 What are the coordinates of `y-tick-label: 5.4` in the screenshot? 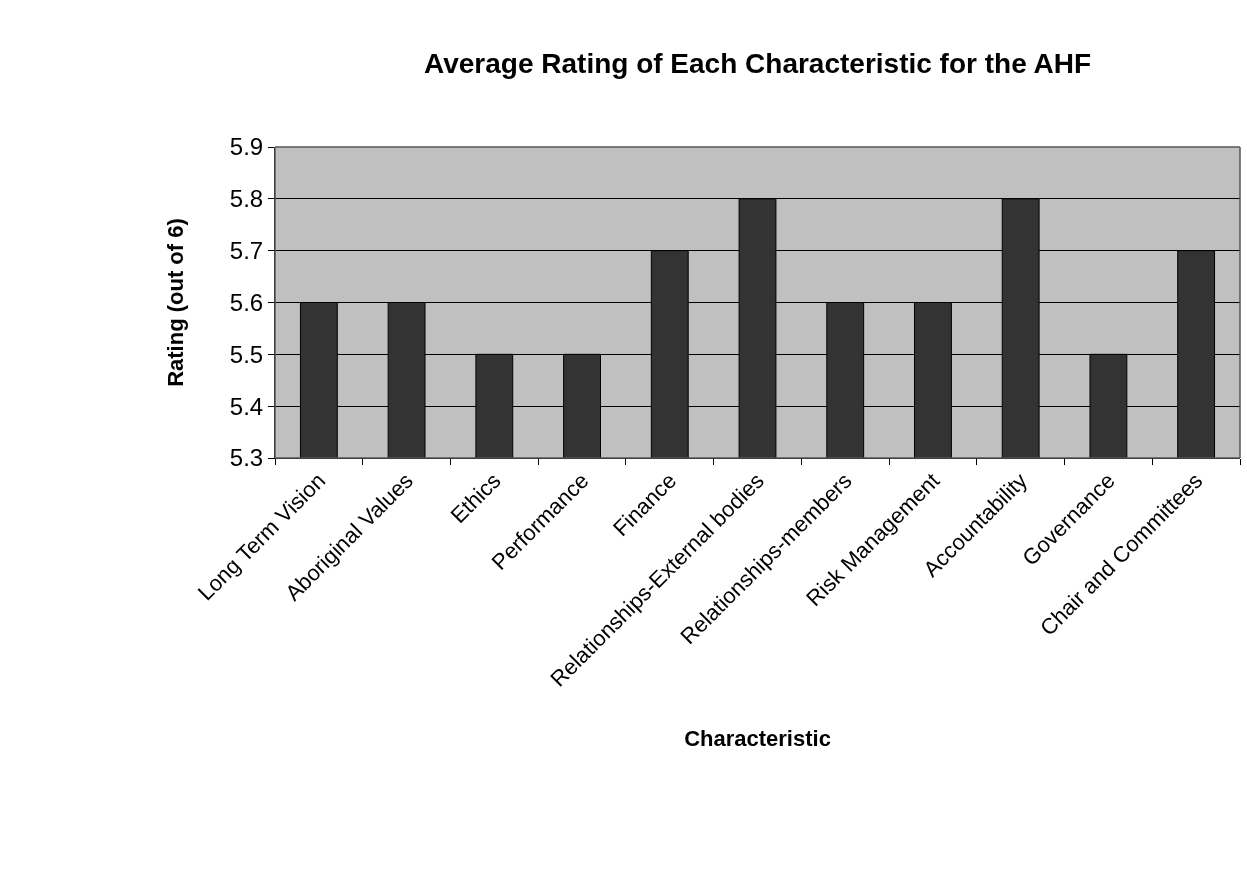 It's located at (246, 406).